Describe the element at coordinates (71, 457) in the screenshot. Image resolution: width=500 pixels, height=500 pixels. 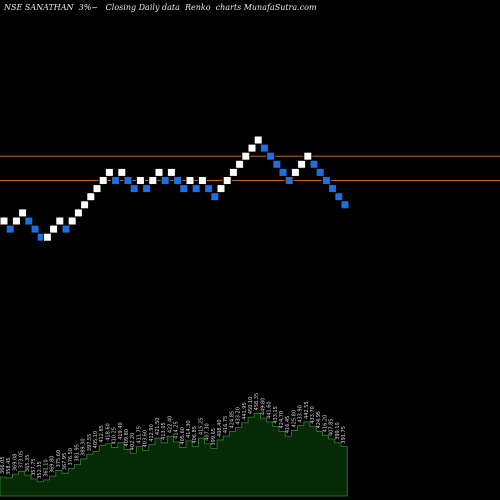
I see `price-label: 376.50` at that location.